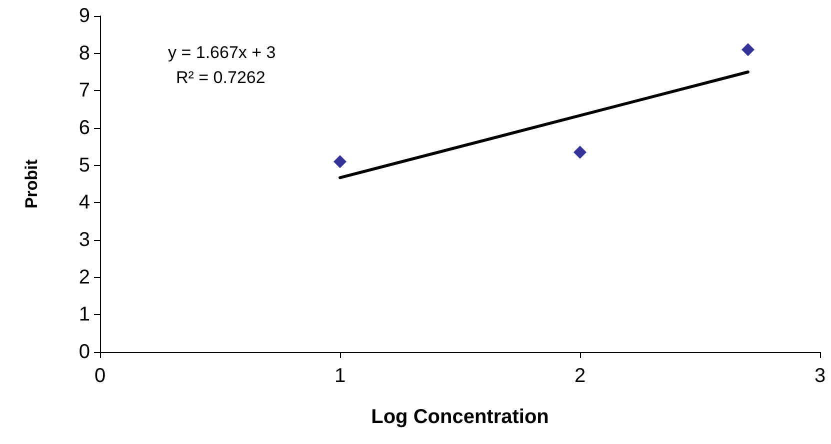 This screenshot has height=444, width=831. Describe the element at coordinates (340, 376) in the screenshot. I see `x-tick-label: 1` at that location.